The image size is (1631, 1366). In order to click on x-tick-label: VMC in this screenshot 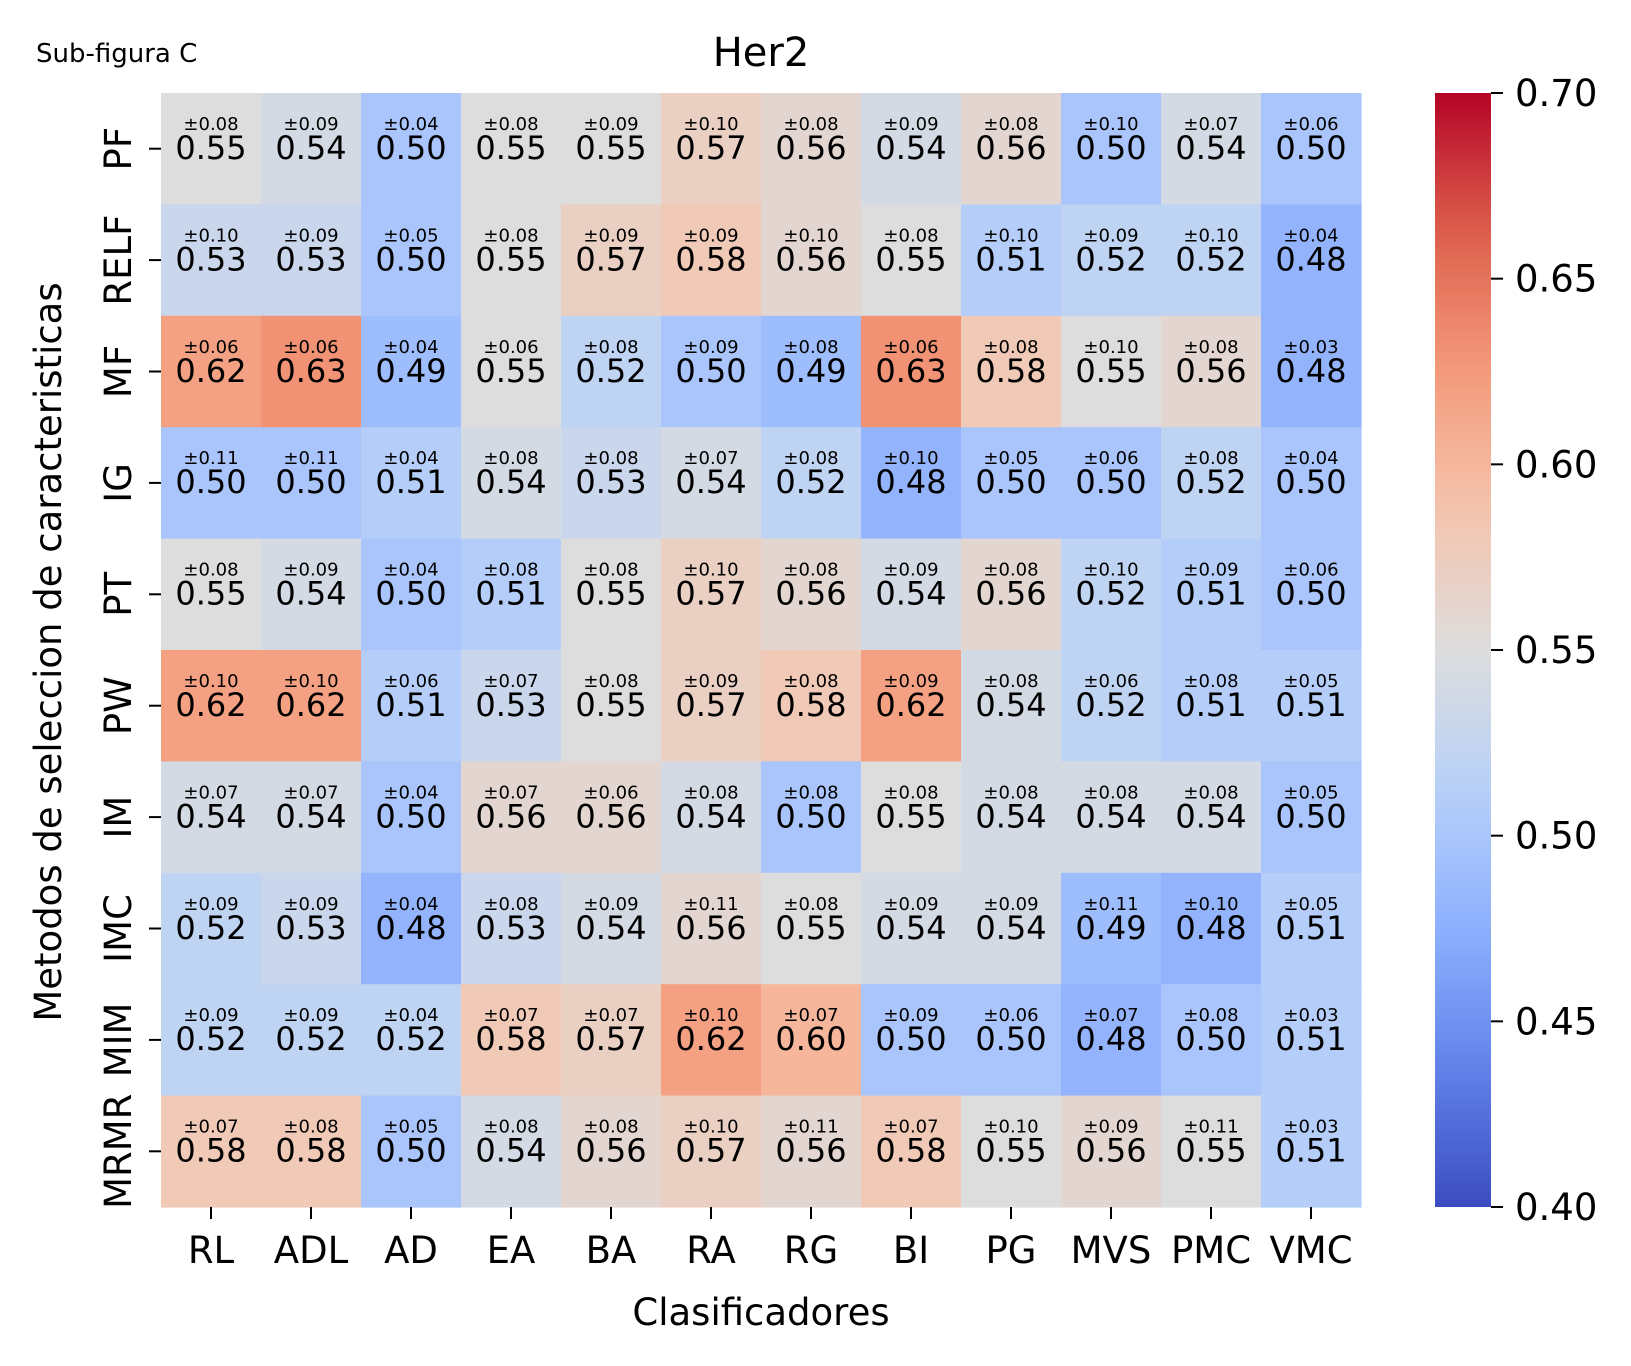, I will do `click(1310, 1250)`.